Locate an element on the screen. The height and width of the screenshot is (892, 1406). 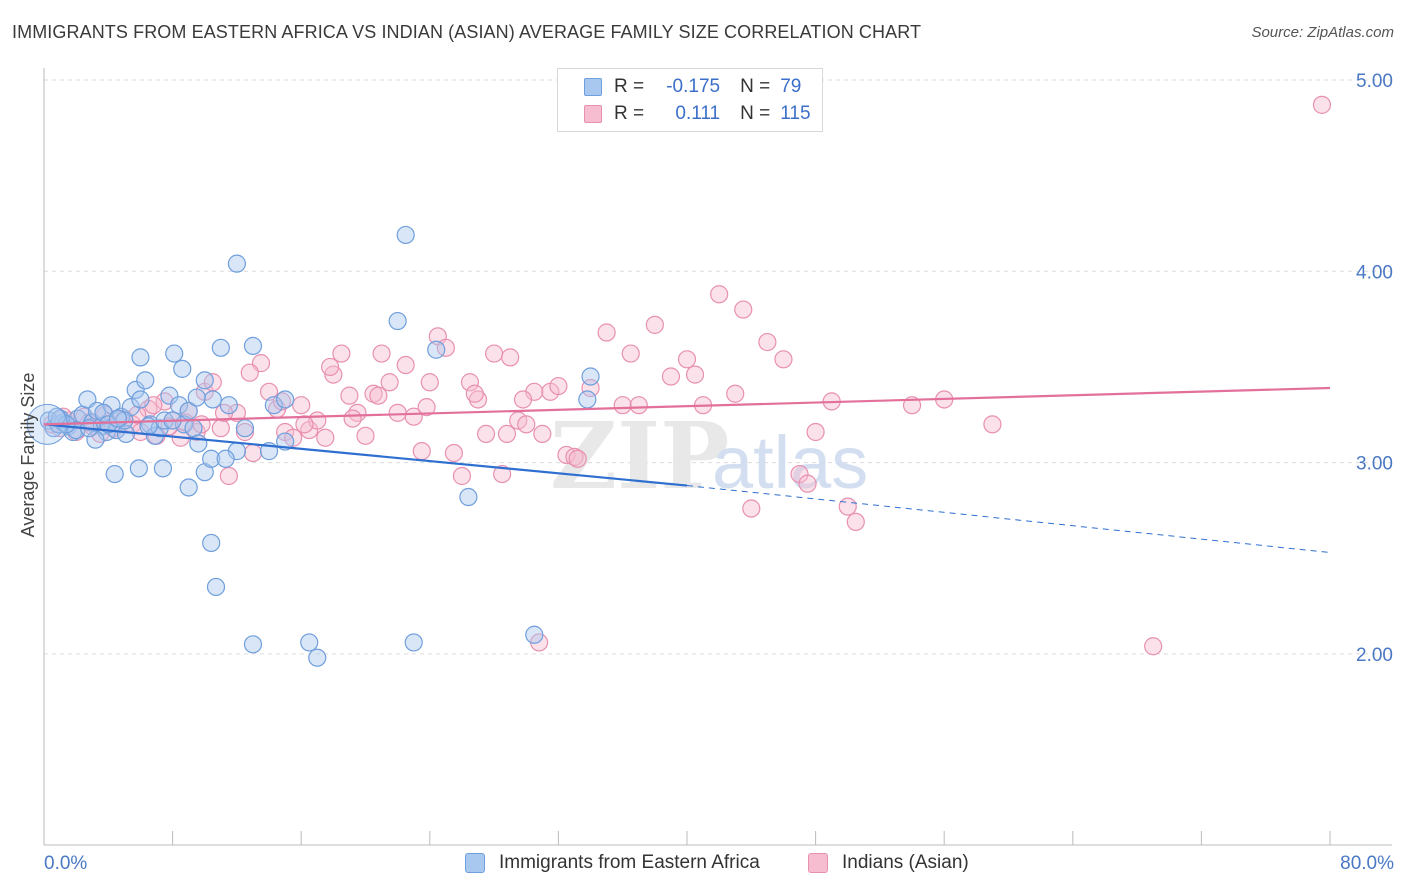
legend-swatch-blue is located at coordinates (593, 87).